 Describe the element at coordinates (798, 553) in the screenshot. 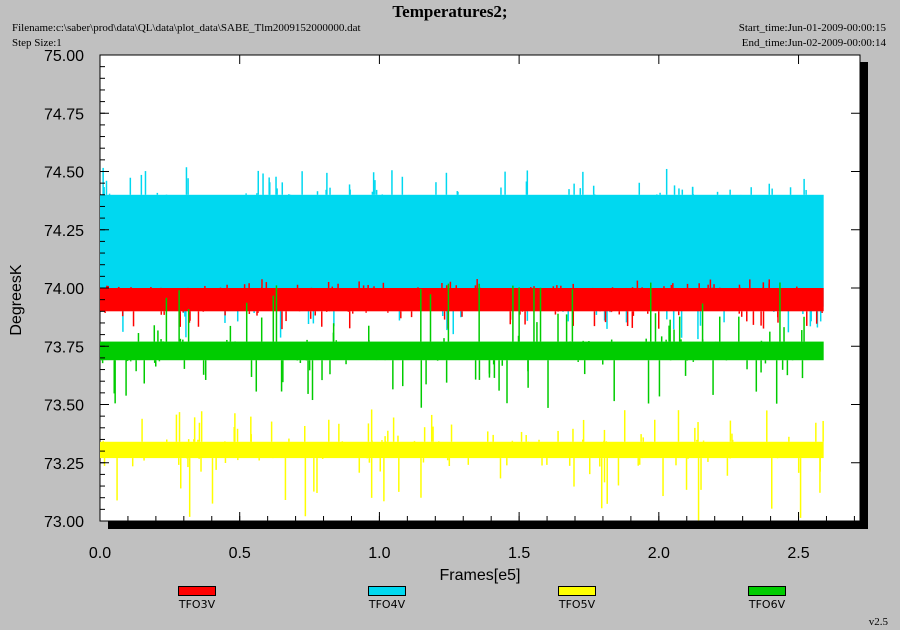

I see `x-tick-label: 2.5` at that location.